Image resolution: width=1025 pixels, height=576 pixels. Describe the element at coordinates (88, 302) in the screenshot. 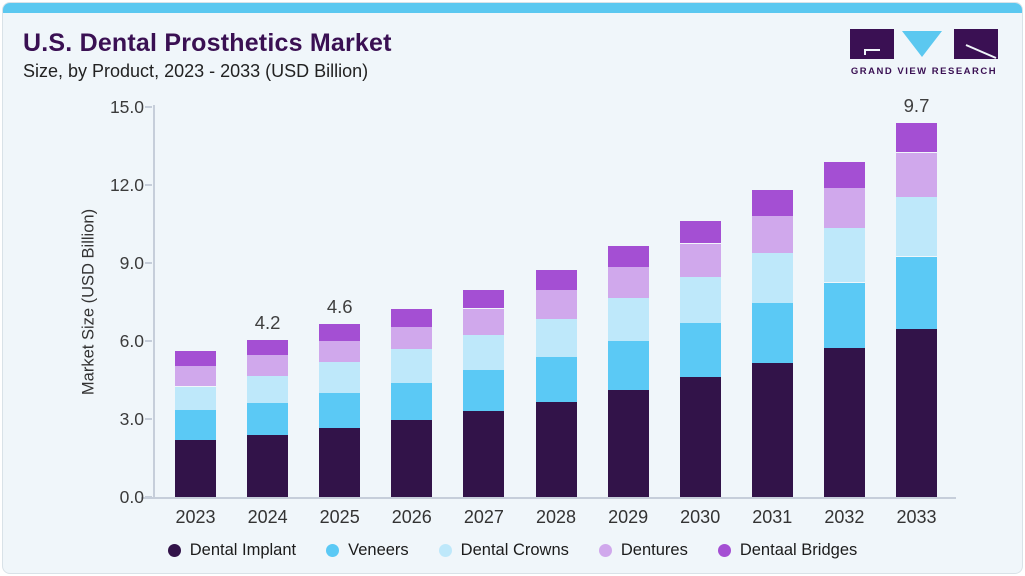

I see `y-axis-title: Market Size (USD Billion)` at that location.